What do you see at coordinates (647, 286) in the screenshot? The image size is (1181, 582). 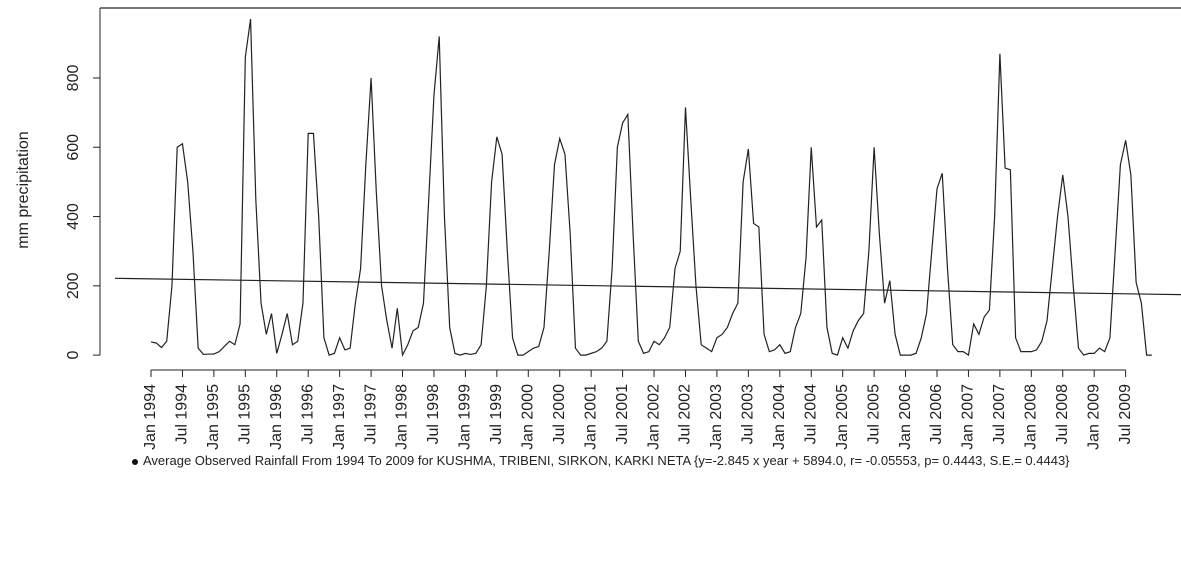 I see `trend-line` at bounding box center [647, 286].